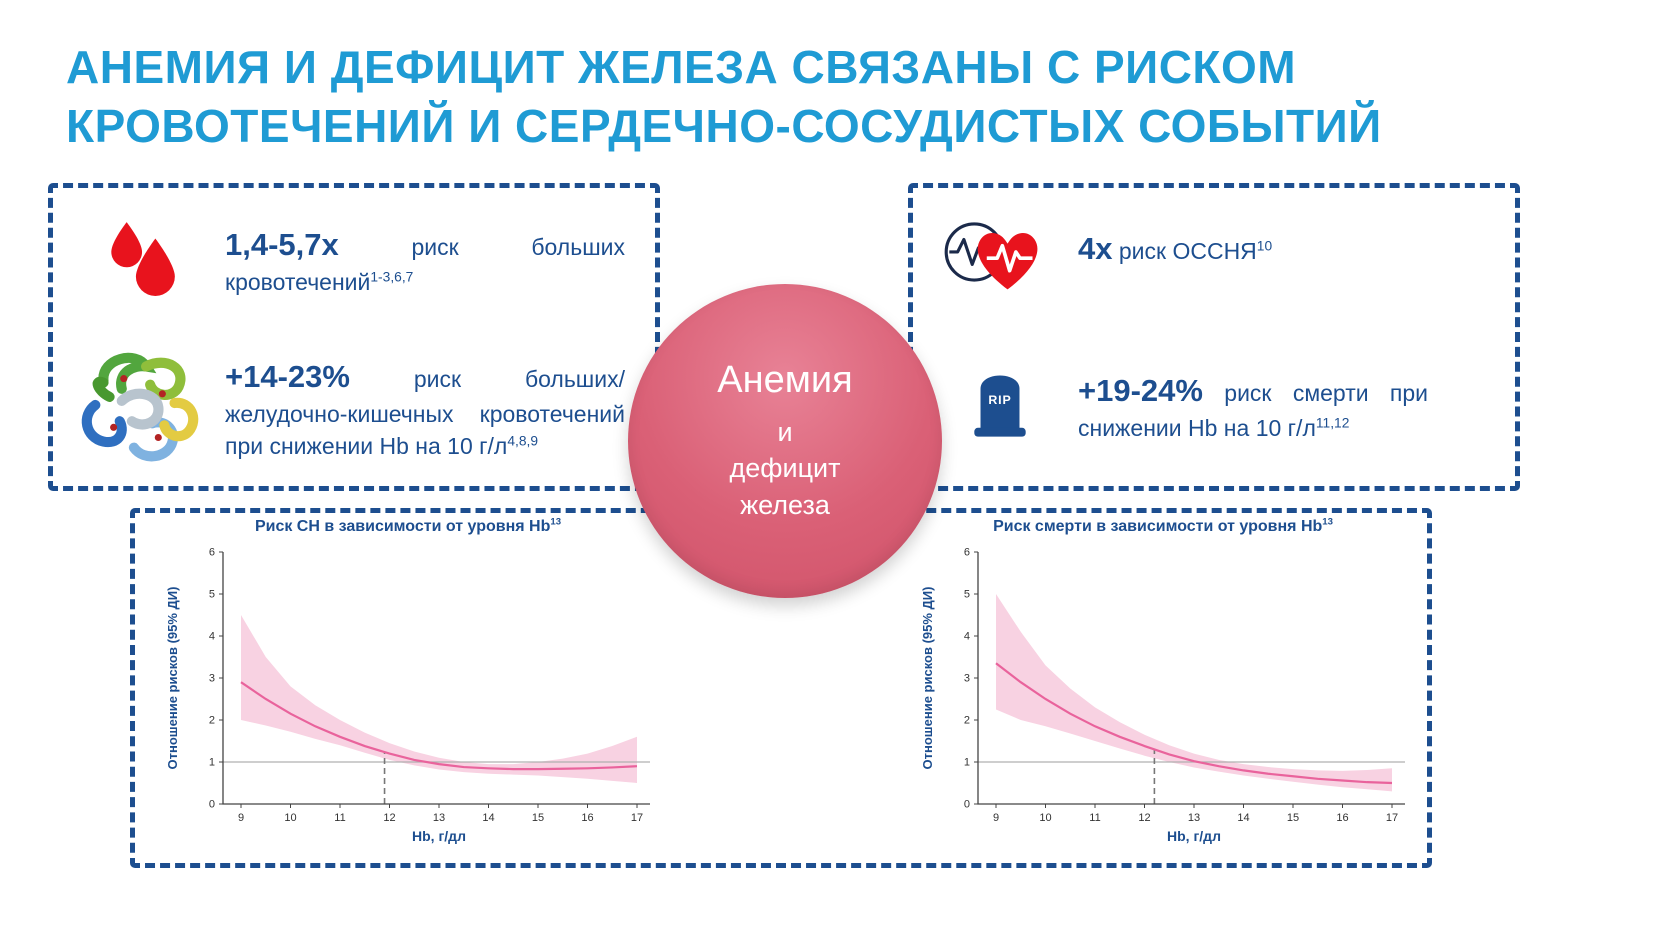 Image resolution: width=1680 pixels, height=944 pixels. I want to click on anemia-iron-deficiency-circle: Анемия и дефицит железа, so click(785, 441).